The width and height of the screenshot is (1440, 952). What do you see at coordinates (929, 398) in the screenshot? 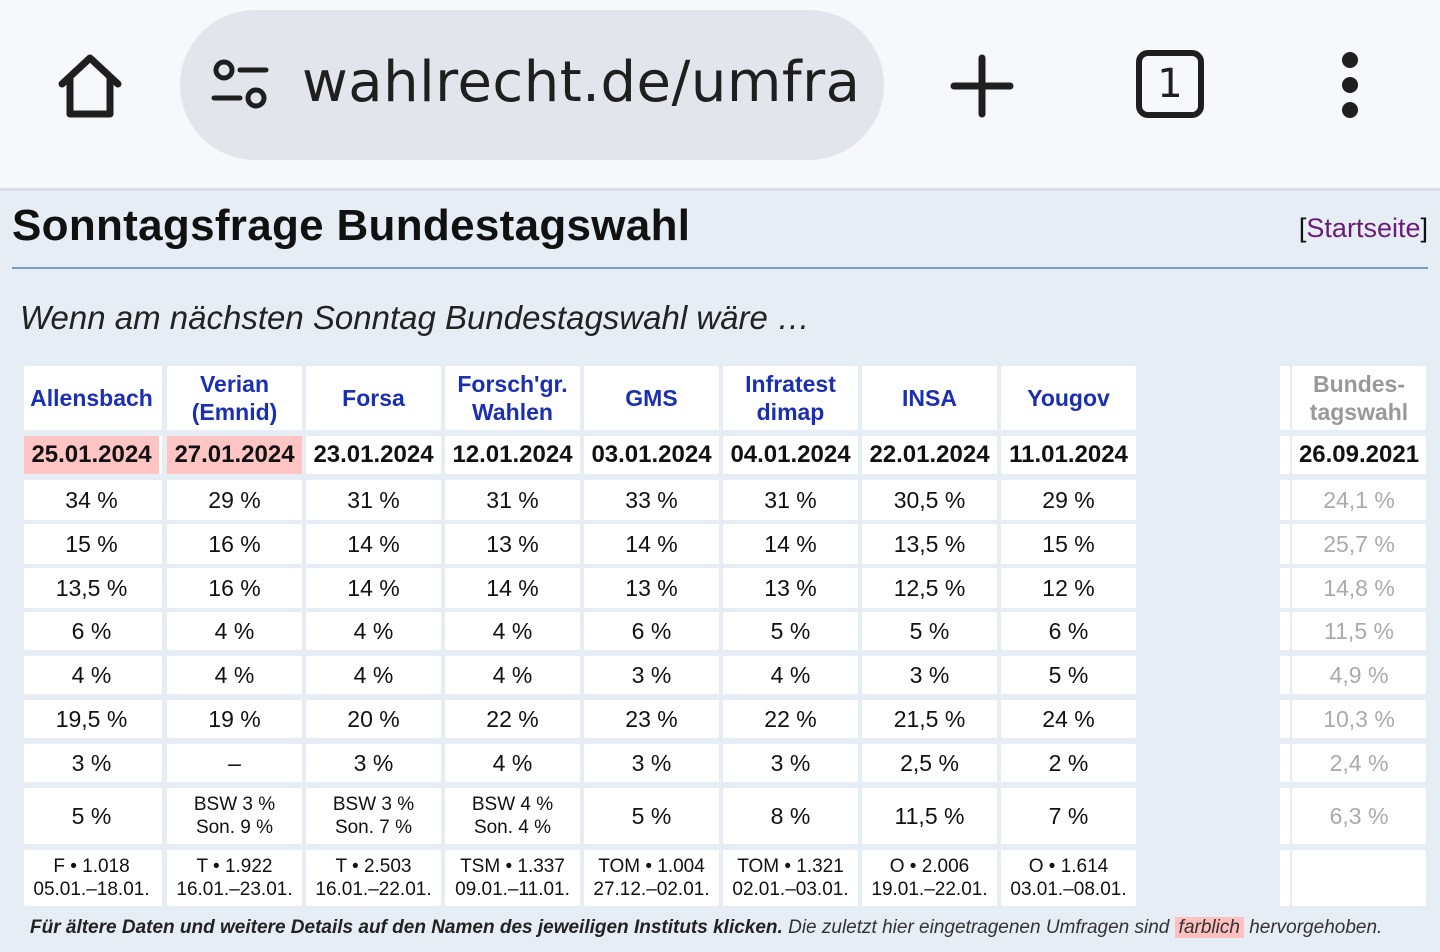
I see `institute-link: INSA` at bounding box center [929, 398].